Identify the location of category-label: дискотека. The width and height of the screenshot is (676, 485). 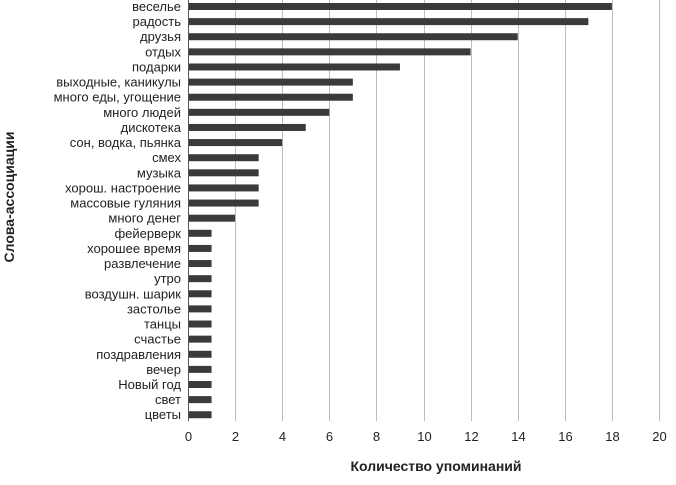
(151, 127).